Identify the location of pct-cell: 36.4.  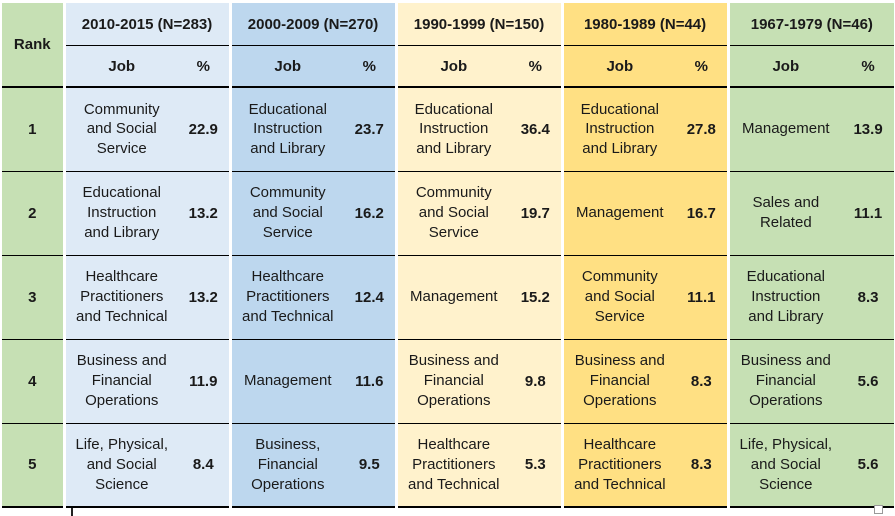
(536, 129).